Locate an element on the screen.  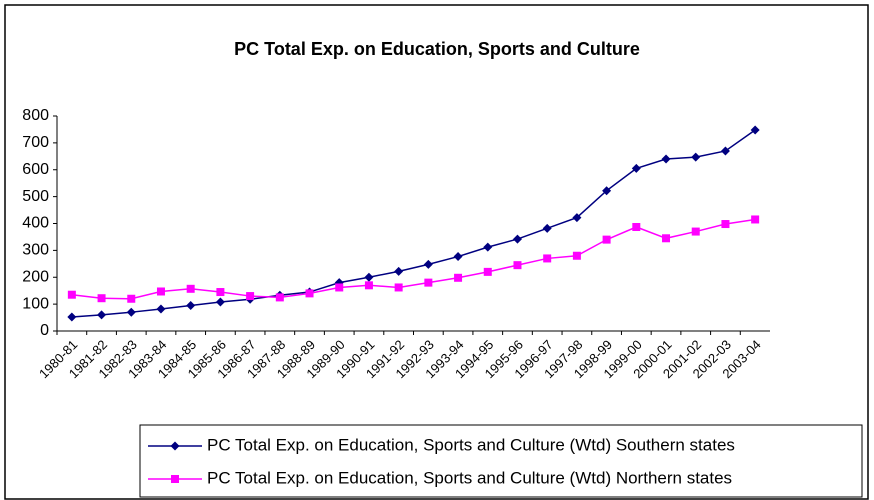
y-tick-label: 600 is located at coordinates (35, 169).